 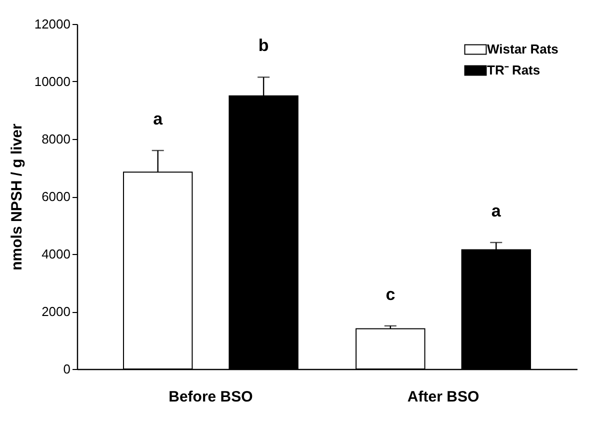 I want to click on annotation: b, so click(x=263, y=46).